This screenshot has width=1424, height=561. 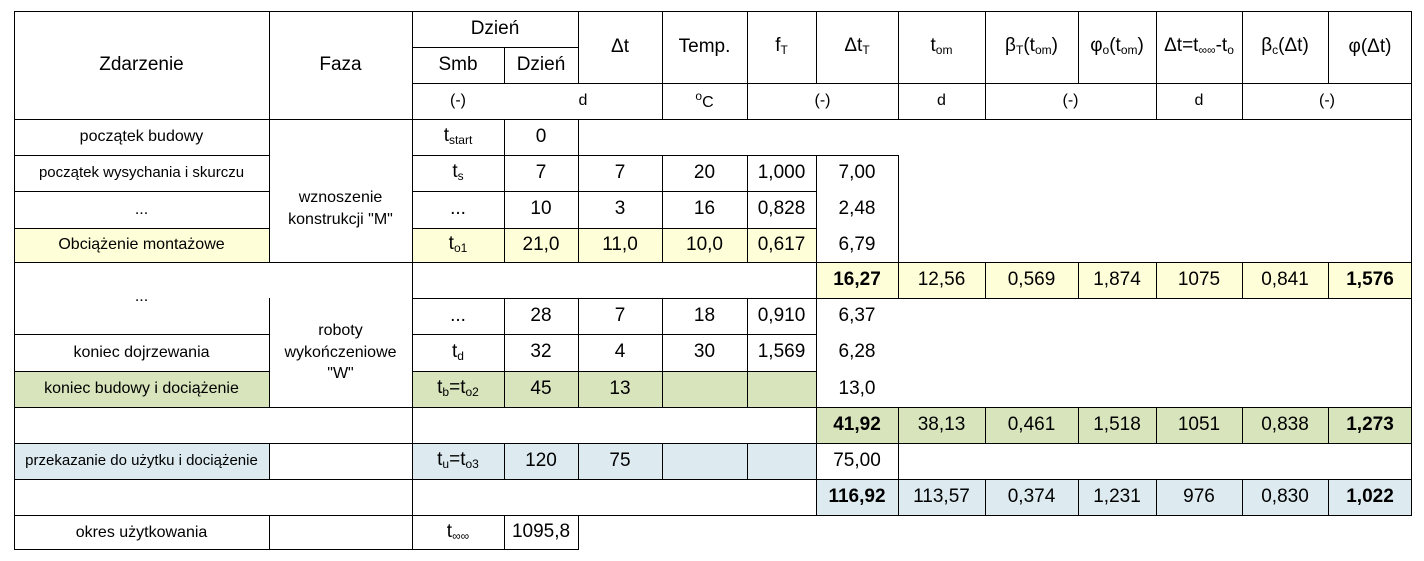 I want to click on dt-cell: 75, so click(x=620, y=460).